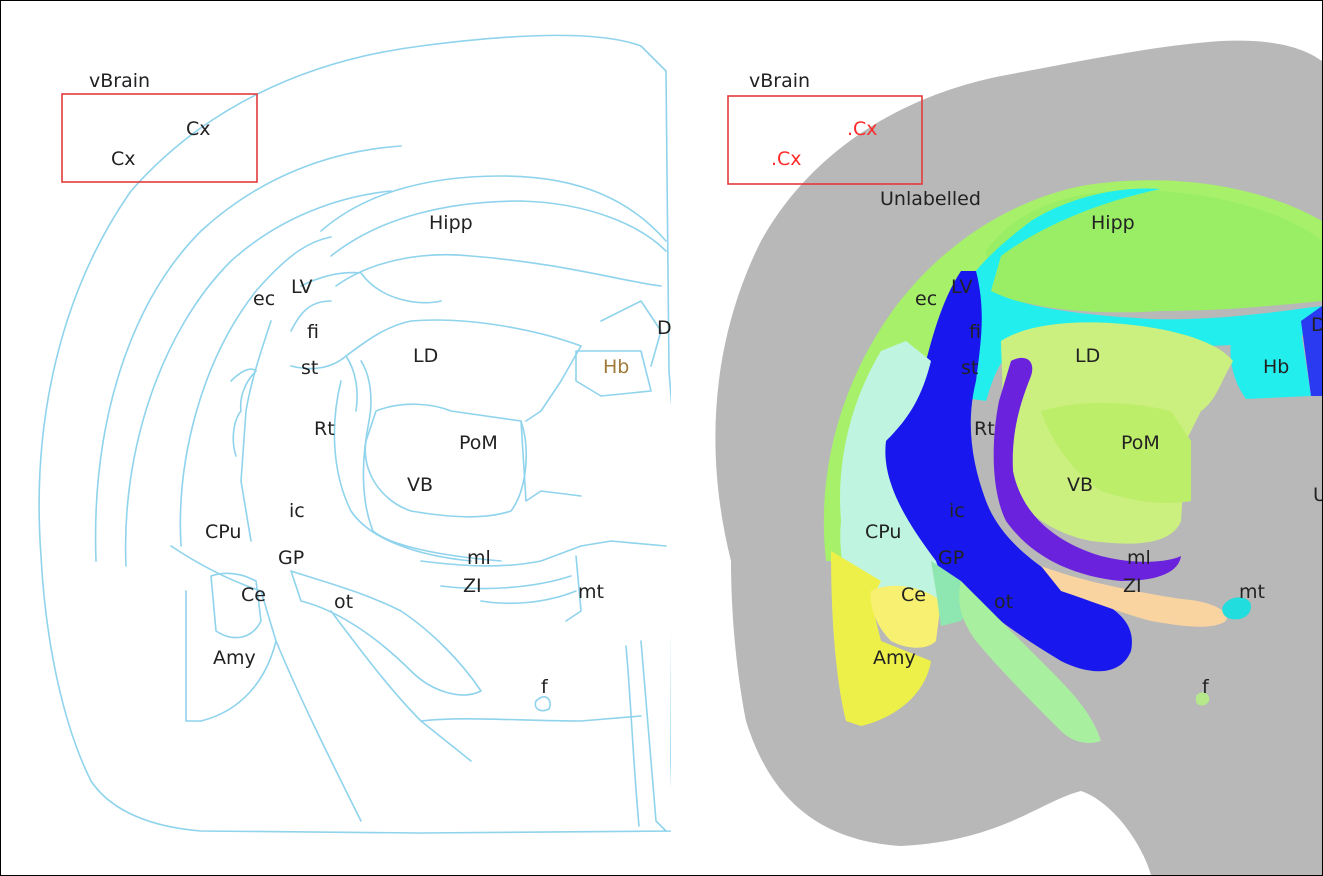 The height and width of the screenshot is (876, 1323). I want to click on left-label-cpu: CPu, so click(223, 532).